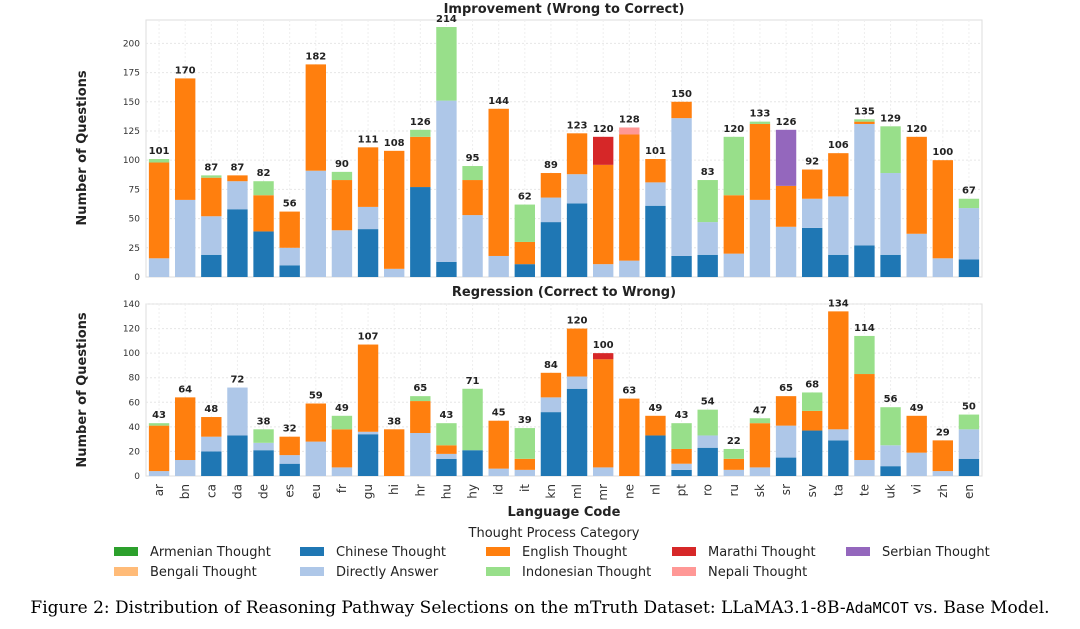  What do you see at coordinates (812, 490) in the screenshot?
I see `chart2-xtick-label: sv` at bounding box center [812, 490].